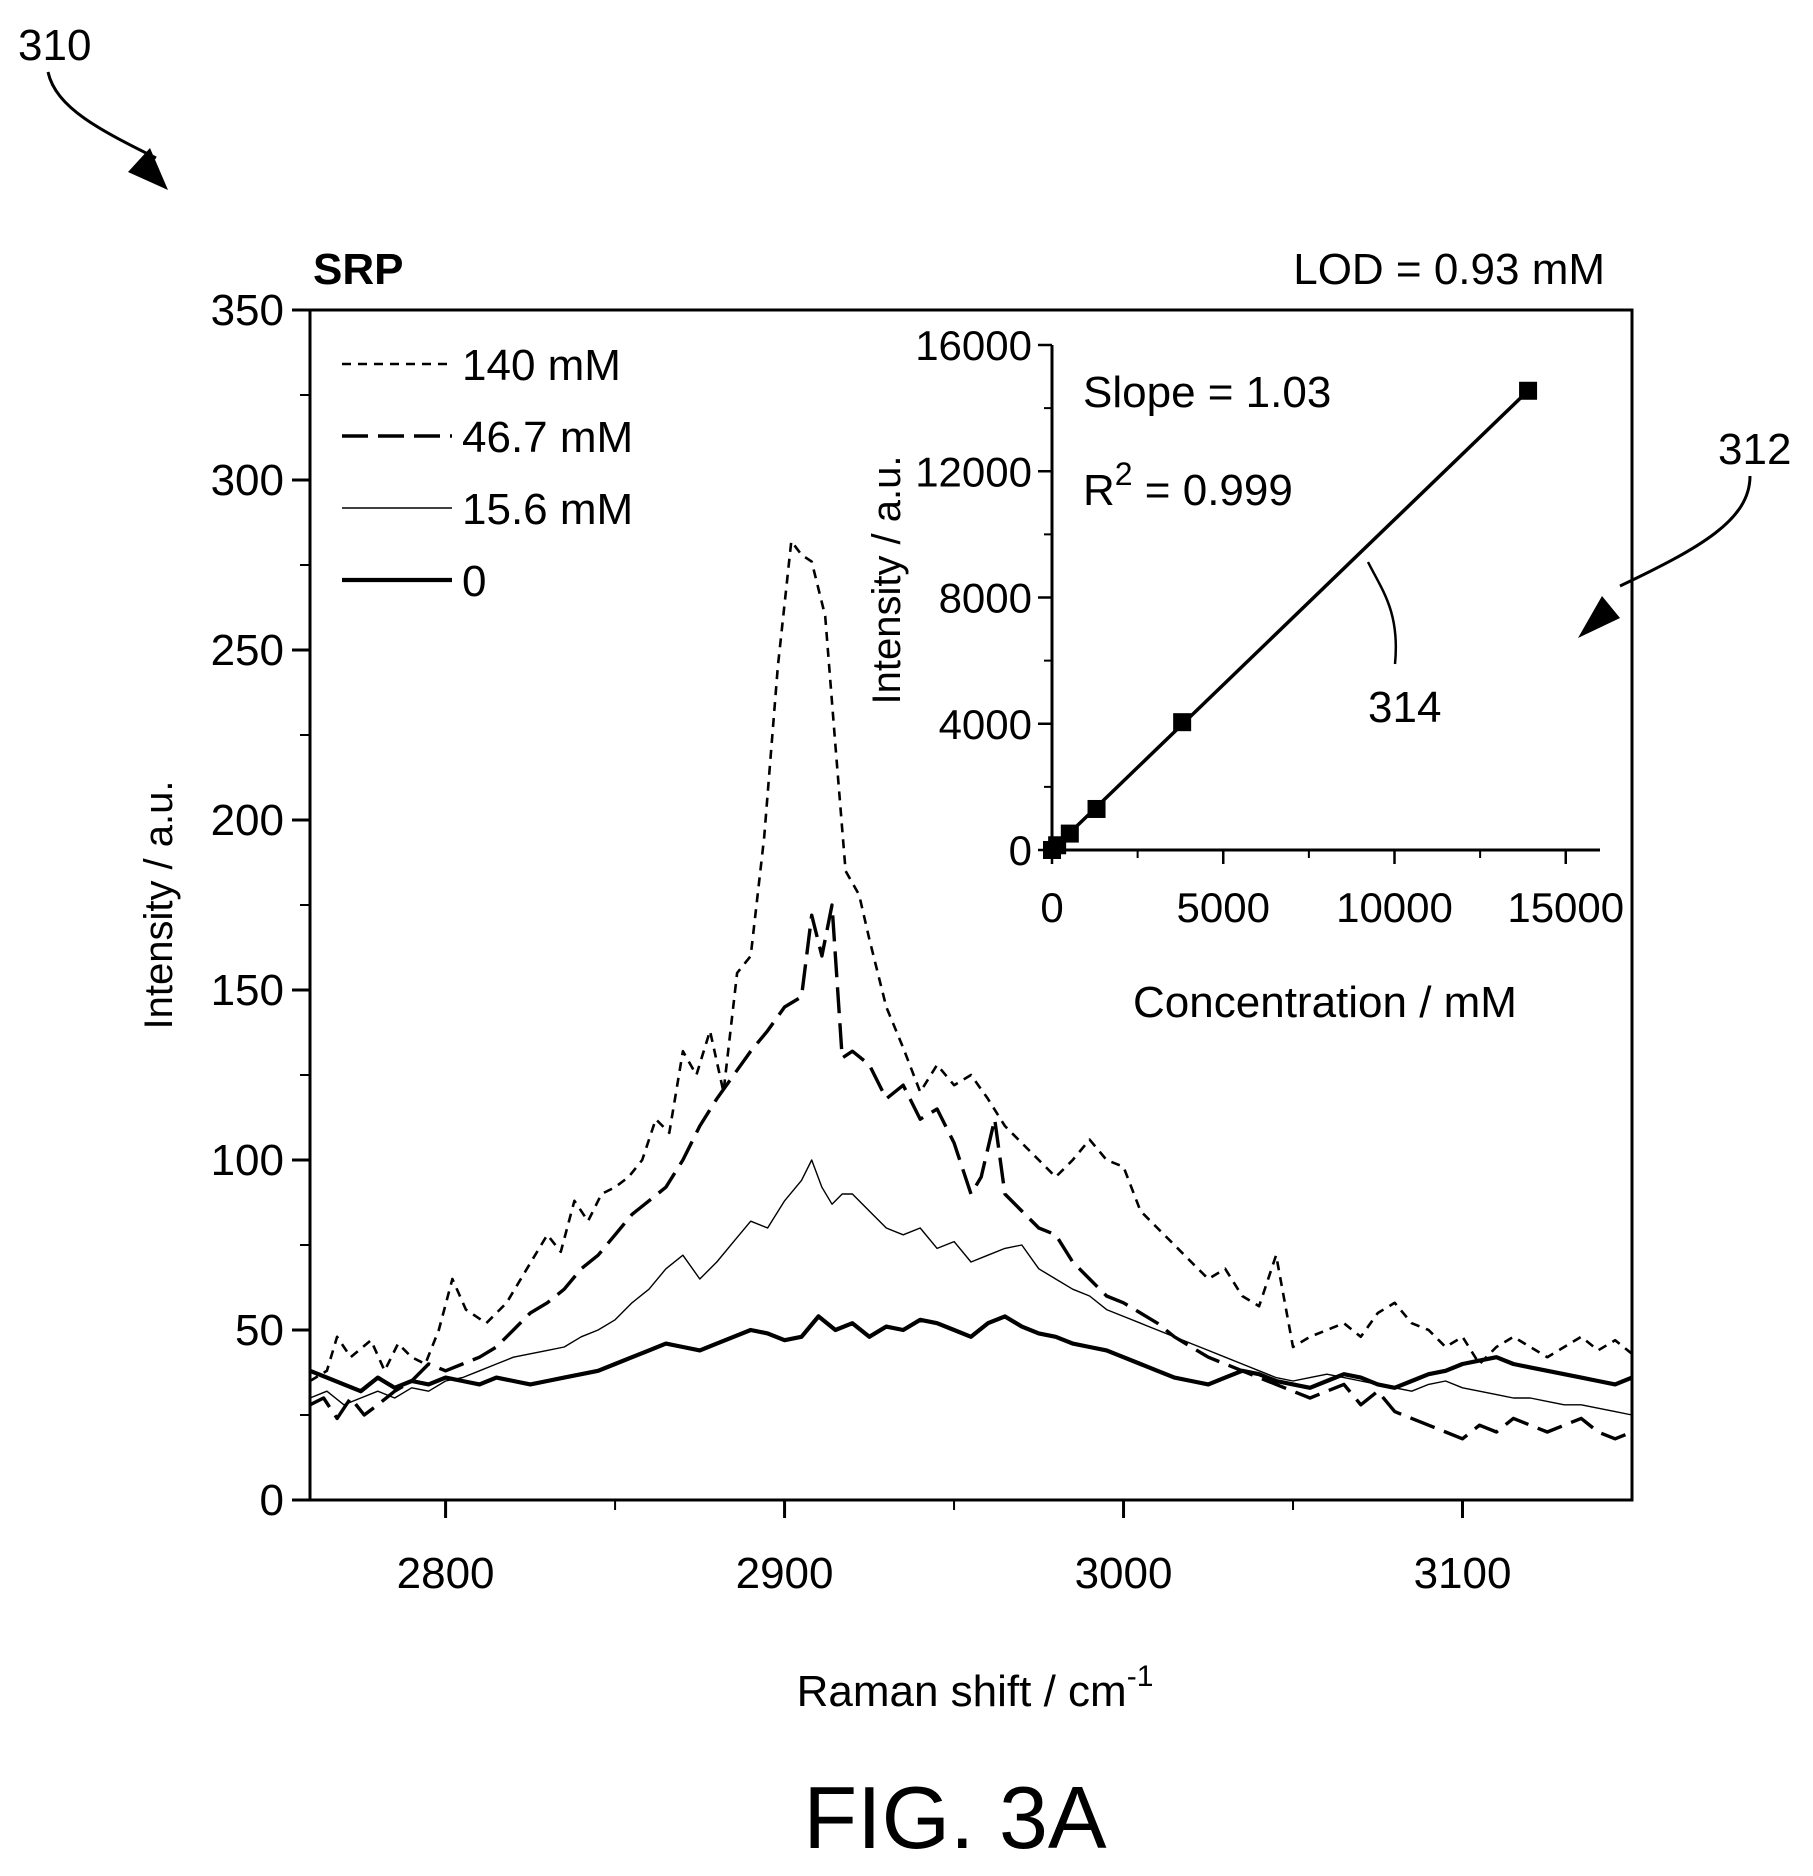 This screenshot has width=1813, height=1876. Describe the element at coordinates (1394, 907) in the screenshot. I see `inset-x-tick-label: 10000` at that location.